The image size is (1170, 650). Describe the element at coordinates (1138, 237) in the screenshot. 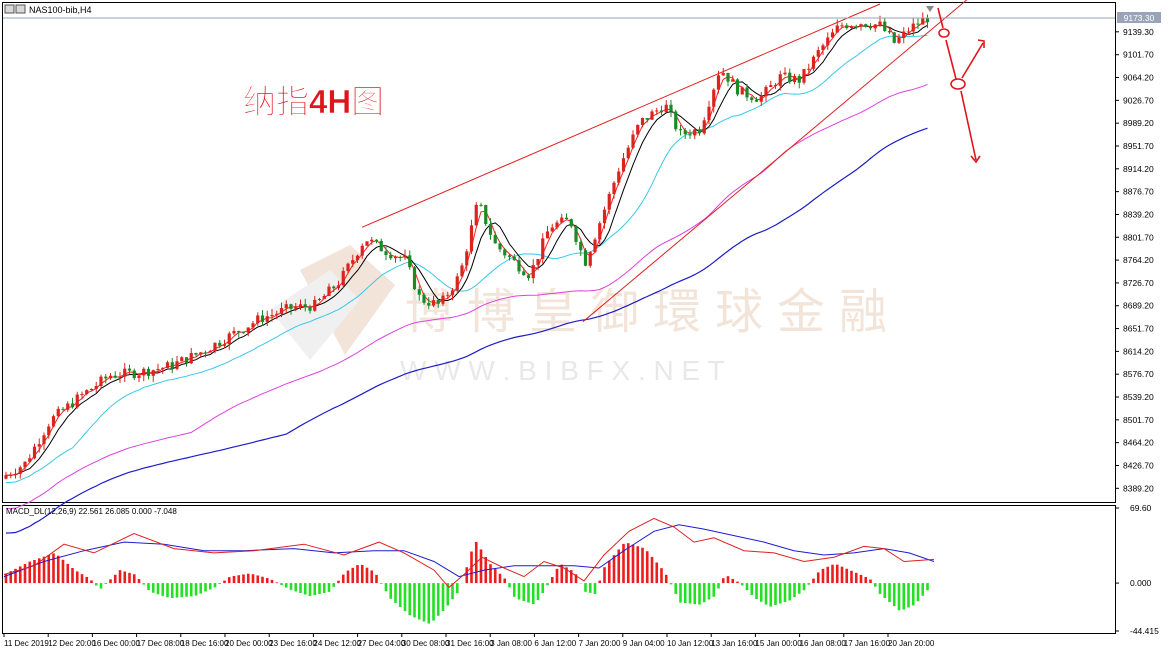

I see `price-label: 8801.70` at that location.